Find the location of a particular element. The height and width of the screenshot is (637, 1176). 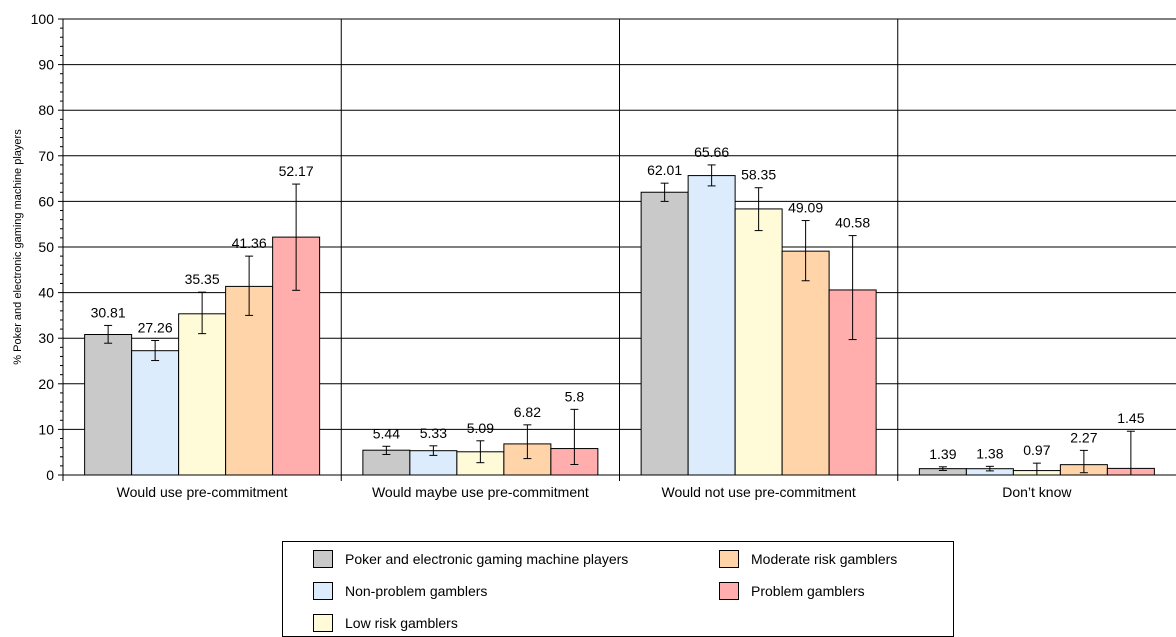

data-label: 5.8 is located at coordinates (575, 396).